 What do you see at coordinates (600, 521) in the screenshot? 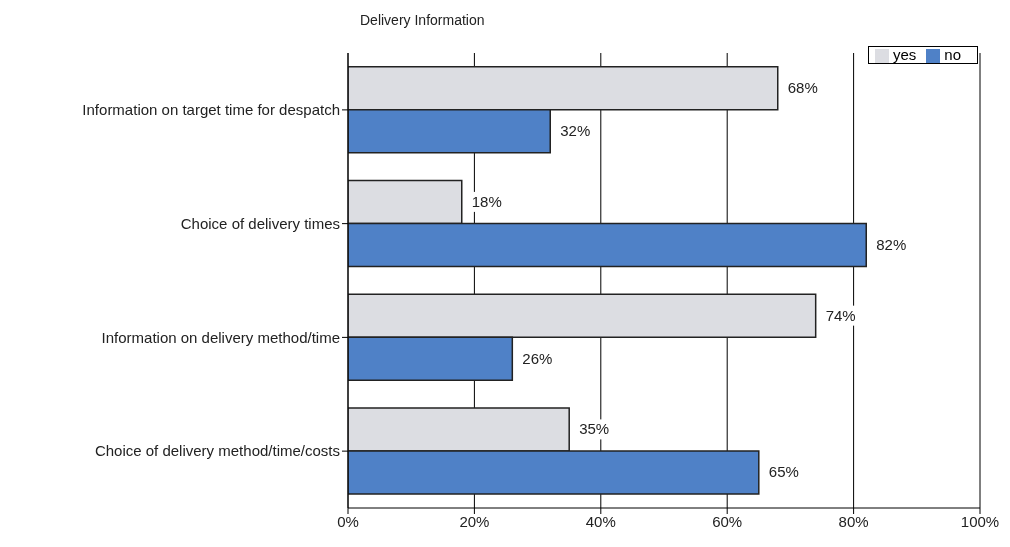
I see `x-tick-label: 40%` at bounding box center [600, 521].